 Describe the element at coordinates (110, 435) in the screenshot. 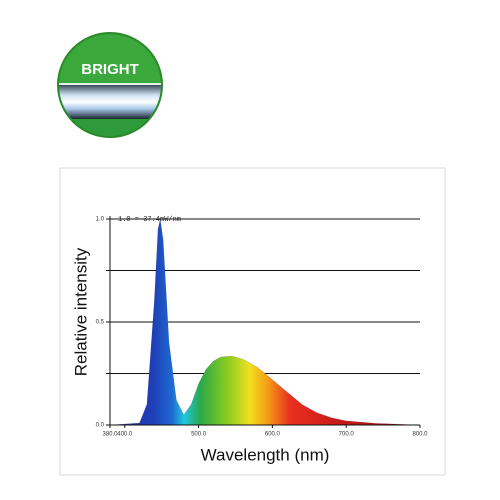

I see `x-tick-label: 380.0` at that location.